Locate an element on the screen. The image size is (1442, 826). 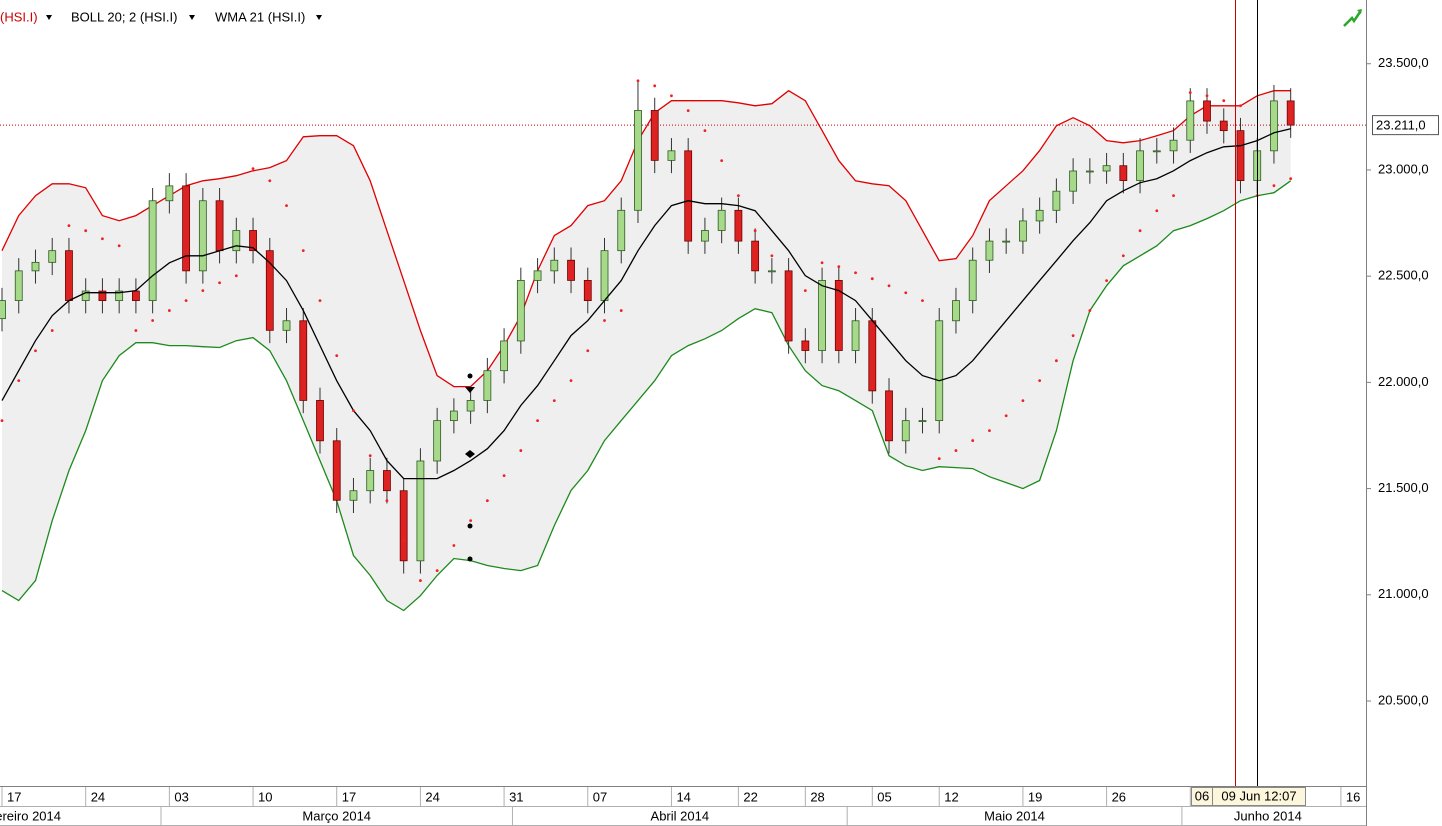
last-price-box is located at coordinates (1405, 125).